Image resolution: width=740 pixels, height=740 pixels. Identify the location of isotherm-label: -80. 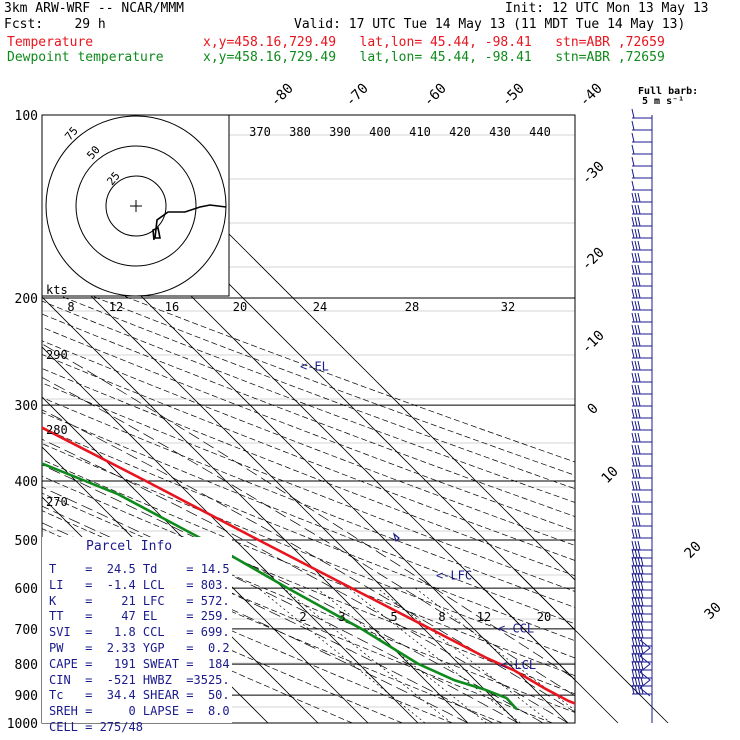
(282, 95).